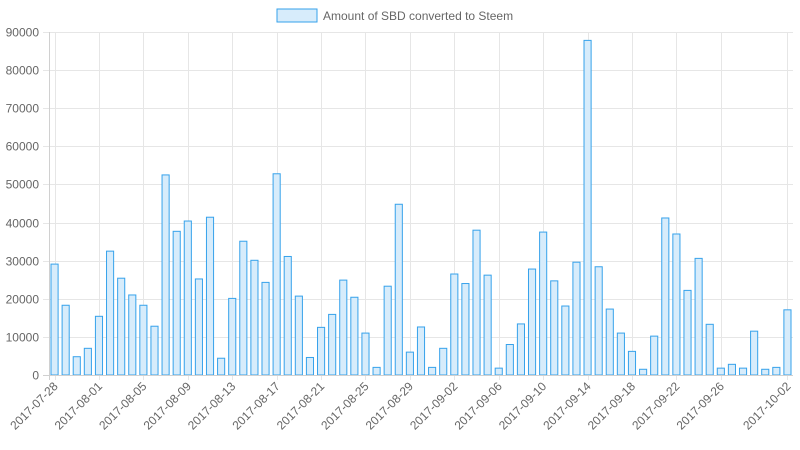 This screenshot has width=800, height=450. What do you see at coordinates (35, 376) in the screenshot?
I see `y-tick-label: 0` at bounding box center [35, 376].